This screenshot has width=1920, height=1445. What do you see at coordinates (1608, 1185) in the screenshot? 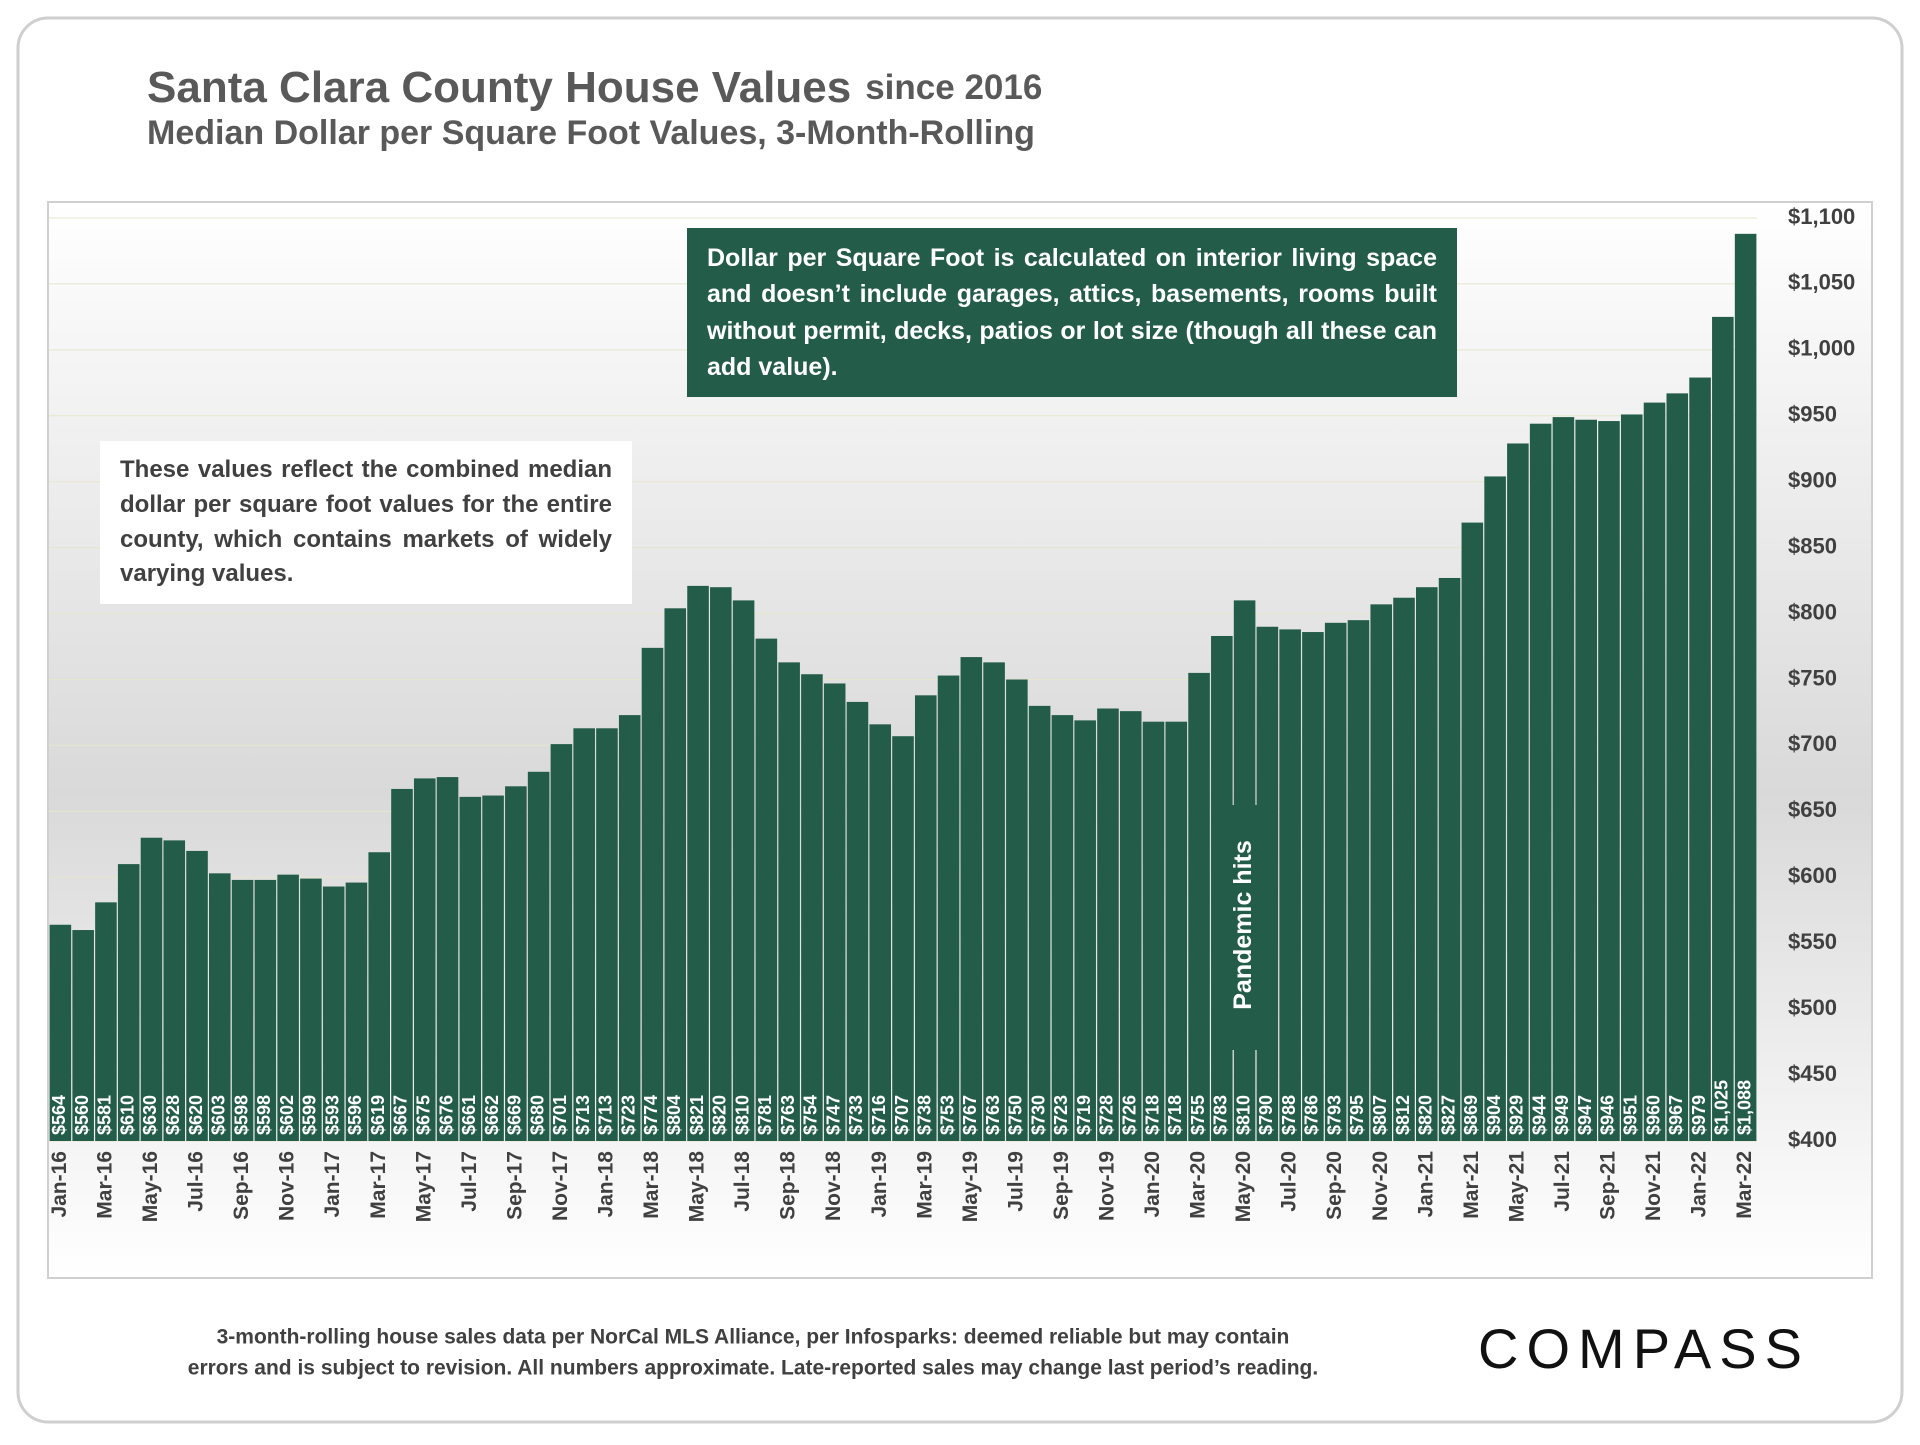
I see `x-tick-label: Sep-21` at bounding box center [1608, 1185].